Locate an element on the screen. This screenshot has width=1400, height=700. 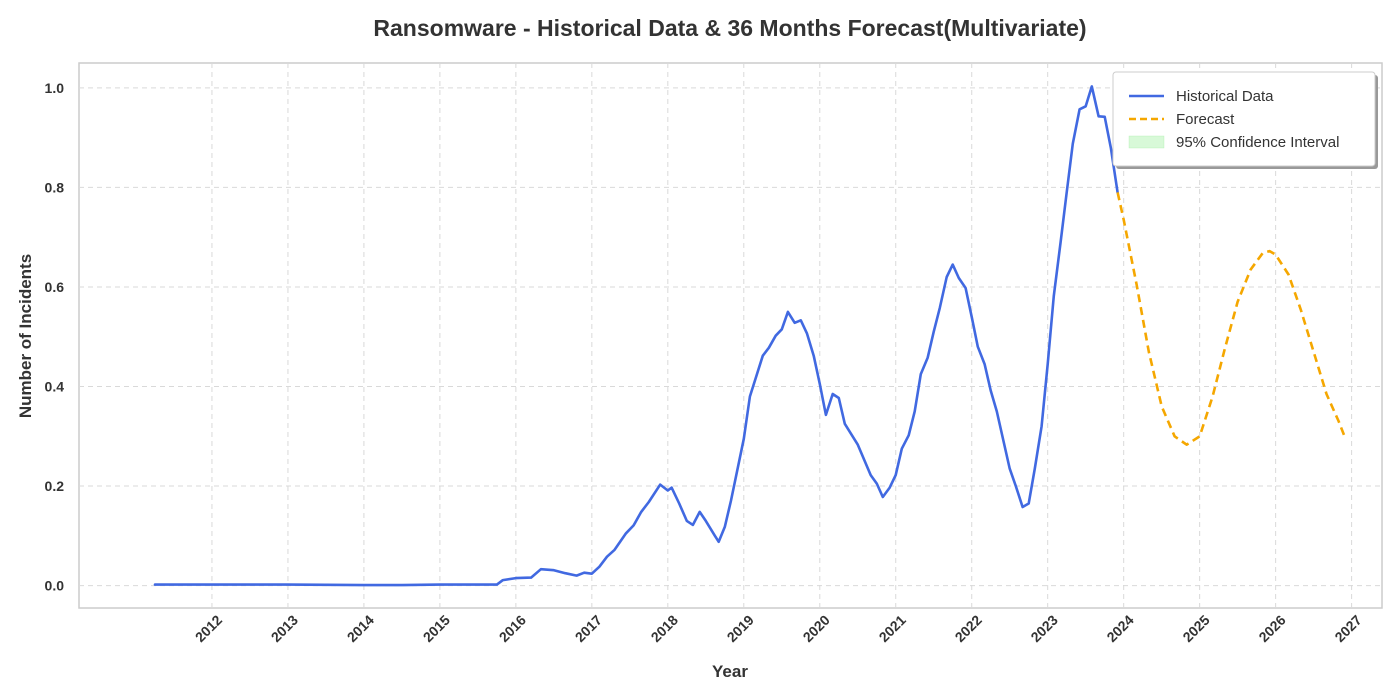
y-tick-label: 0.0 is located at coordinates (55, 586).